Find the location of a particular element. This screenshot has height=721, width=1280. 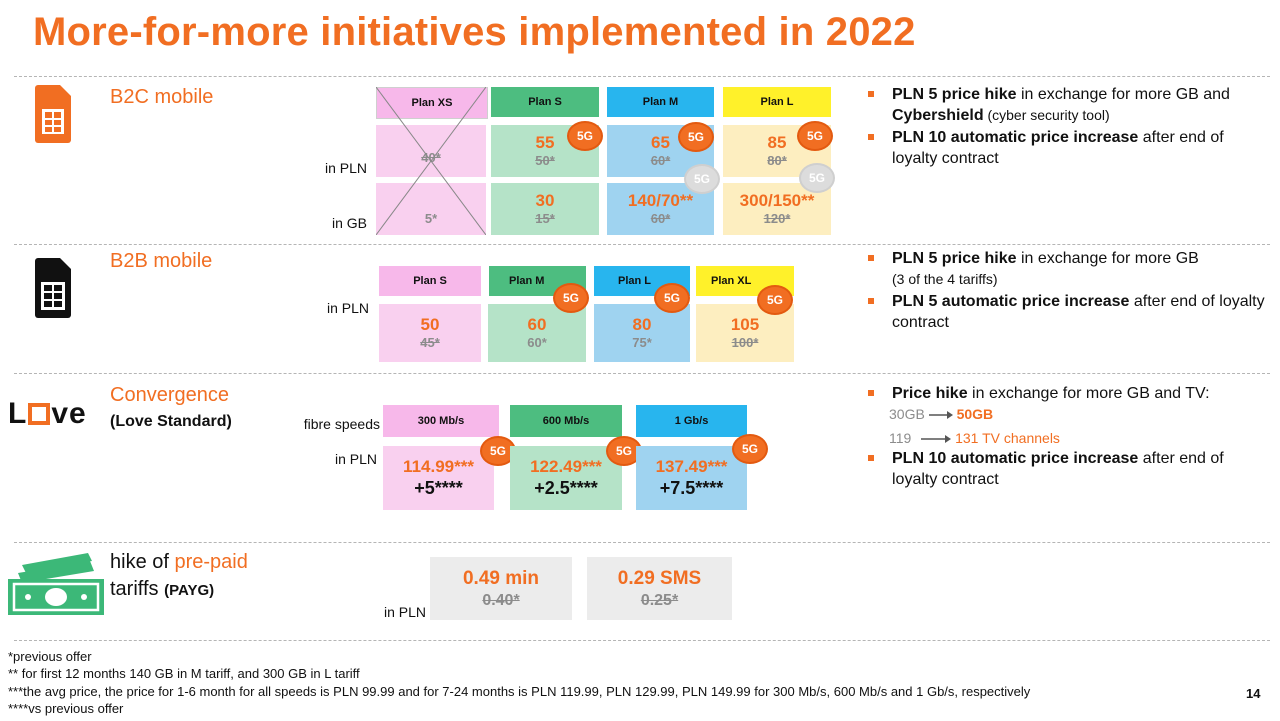

speed-600-cell: 122.49*** +2.5**** is located at coordinates (566, 478).